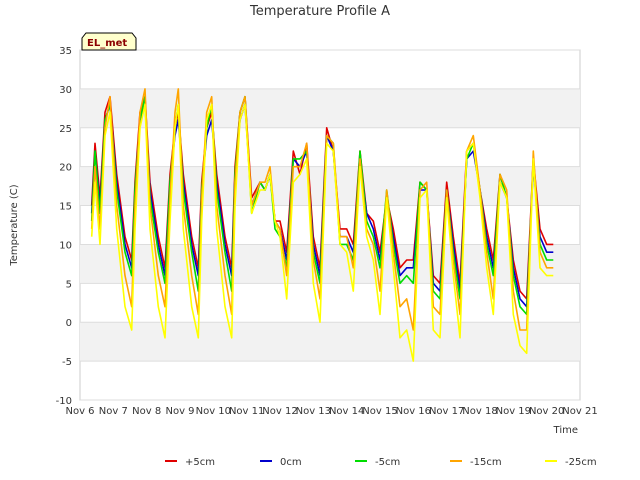 The height and width of the screenshot is (480, 640). Describe the element at coordinates (65, 129) in the screenshot. I see `y-tick-label: 25` at that location.